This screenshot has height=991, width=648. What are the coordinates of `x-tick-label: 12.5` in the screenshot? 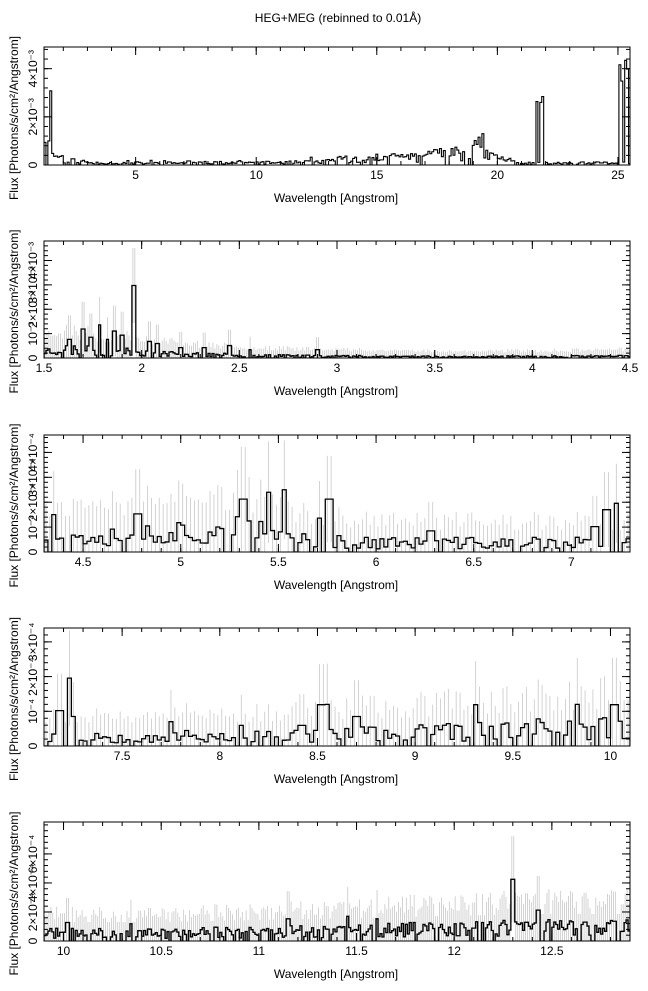 It's located at (552, 951).